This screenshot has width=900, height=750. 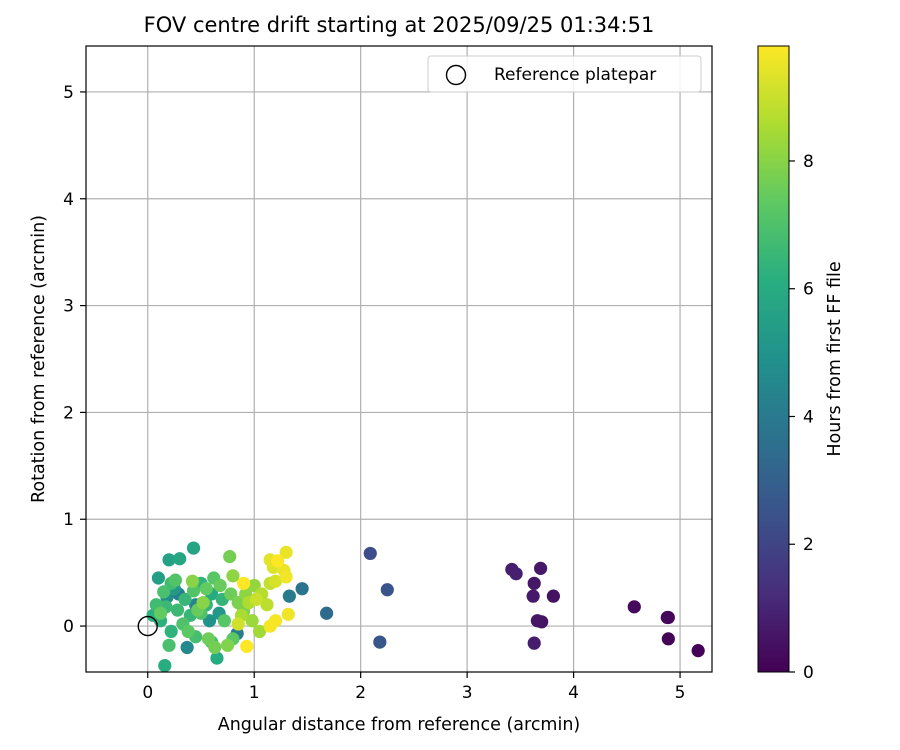 I want to click on reference-marker-group, so click(x=147, y=626).